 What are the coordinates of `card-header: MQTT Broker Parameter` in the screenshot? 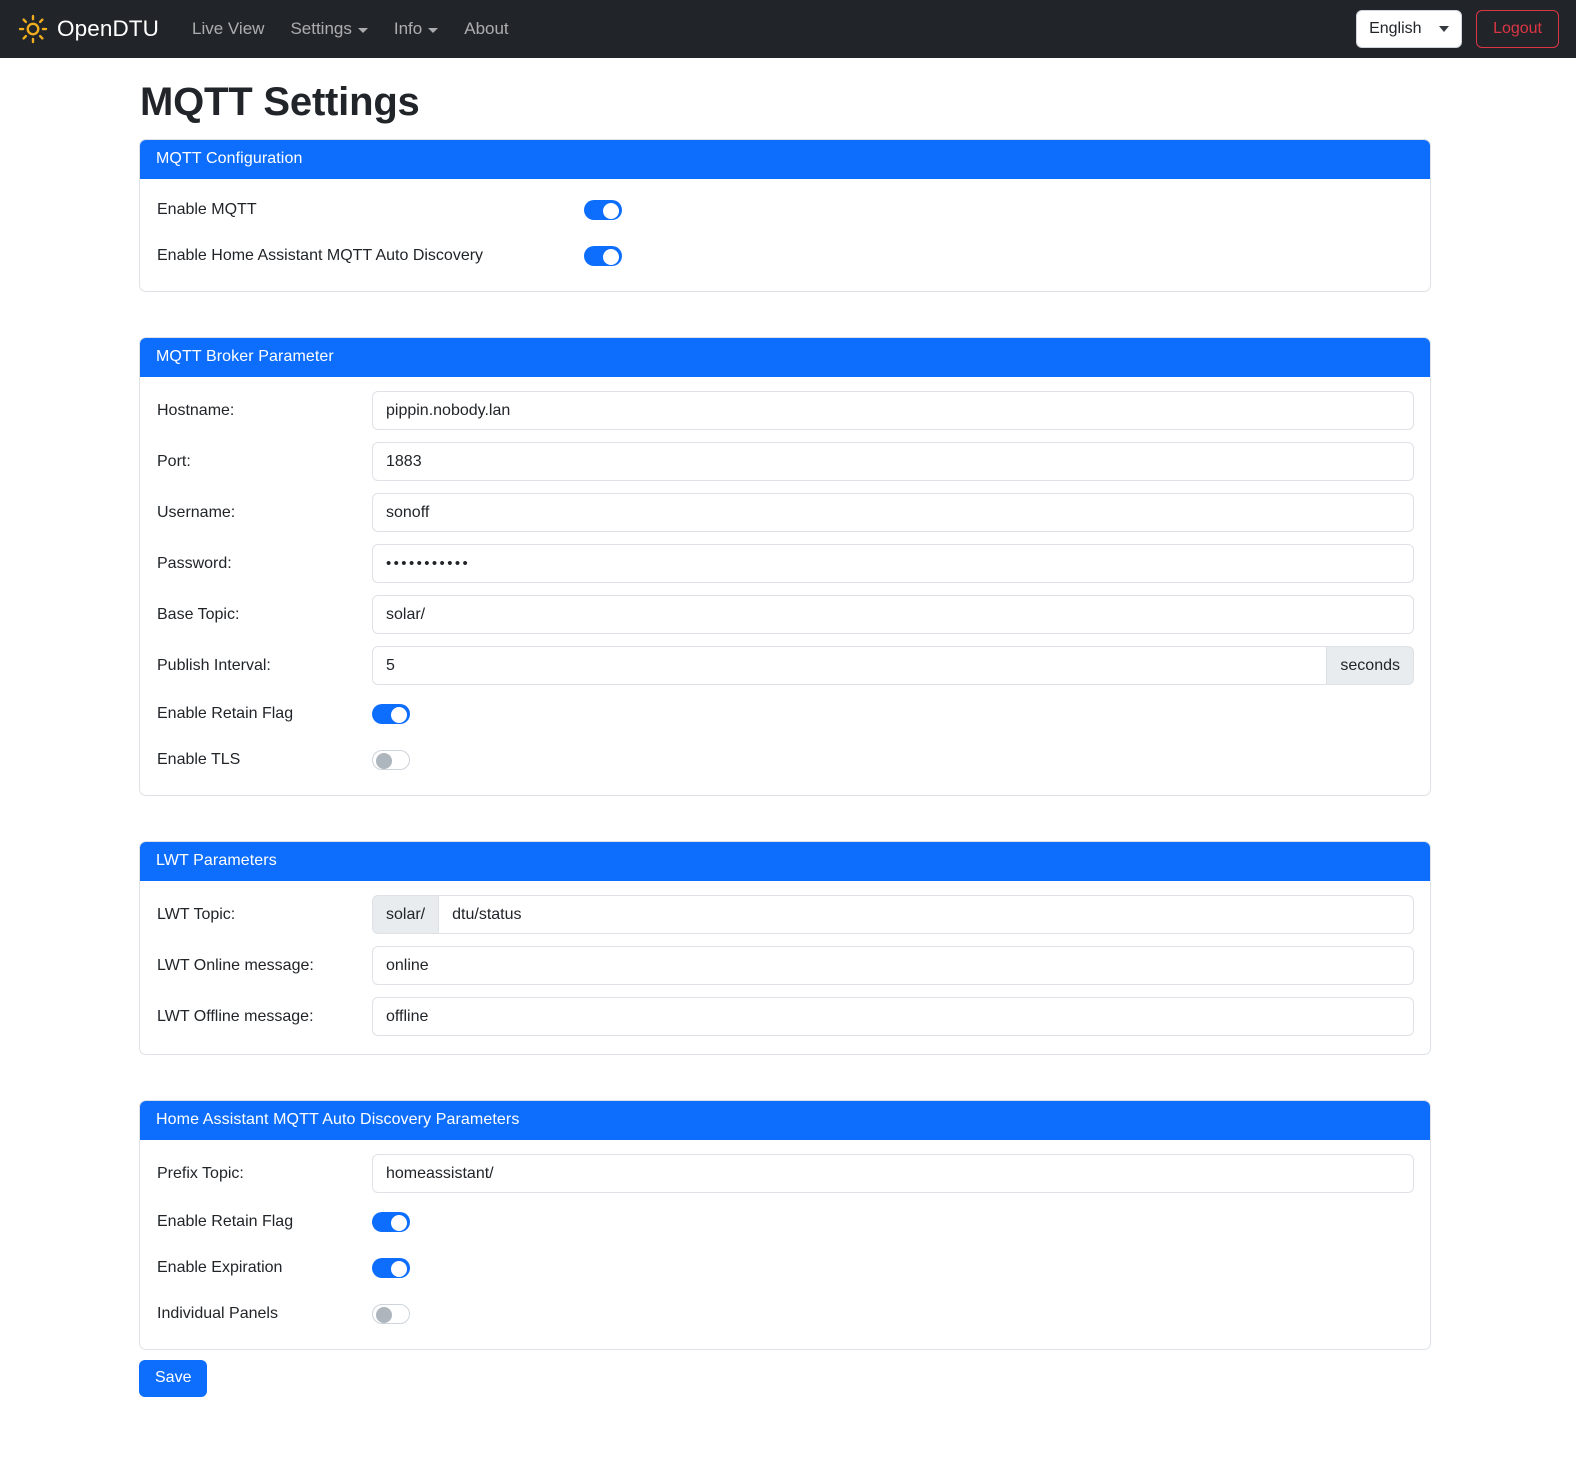 It's located at (785, 357).